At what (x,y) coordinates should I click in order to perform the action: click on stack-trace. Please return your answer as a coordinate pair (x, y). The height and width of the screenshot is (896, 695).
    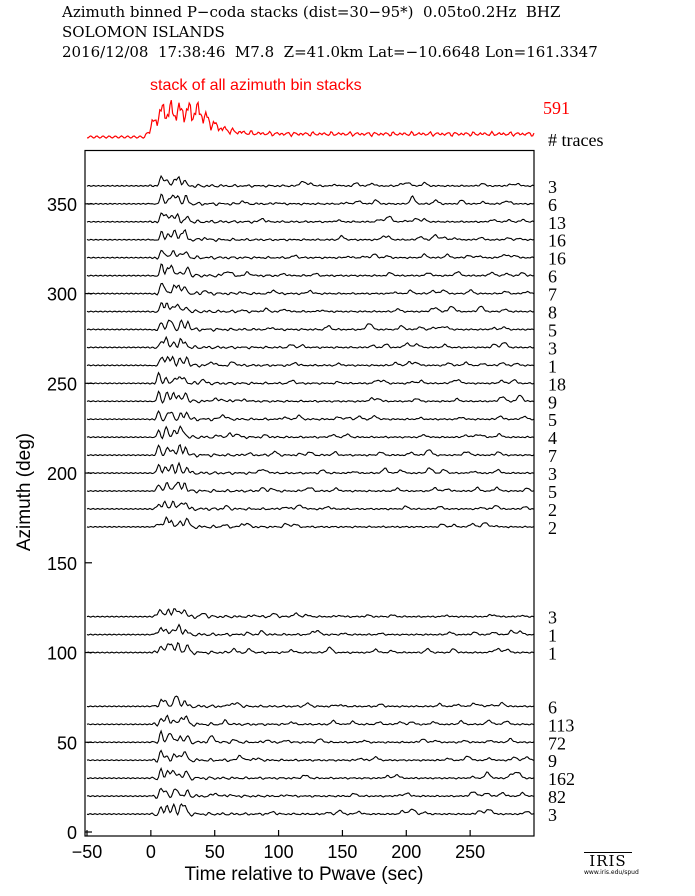
    Looking at the image, I should click on (310, 119).